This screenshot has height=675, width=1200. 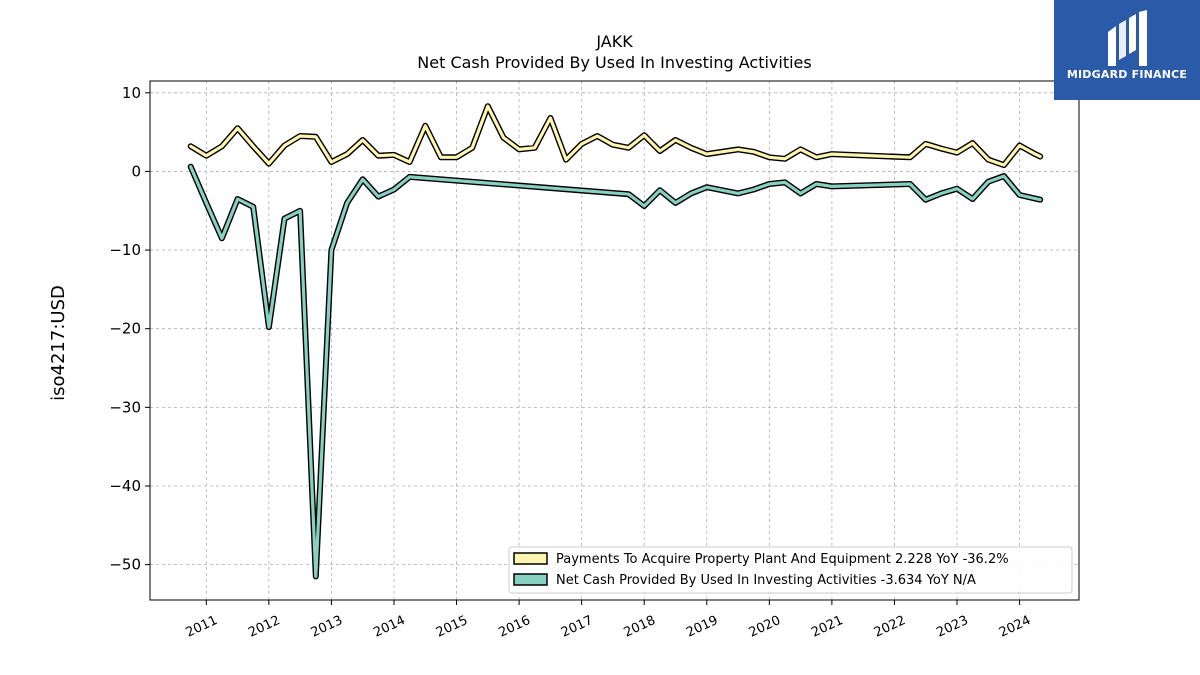 I want to click on midgard-logo-icon, so click(x=1127, y=38).